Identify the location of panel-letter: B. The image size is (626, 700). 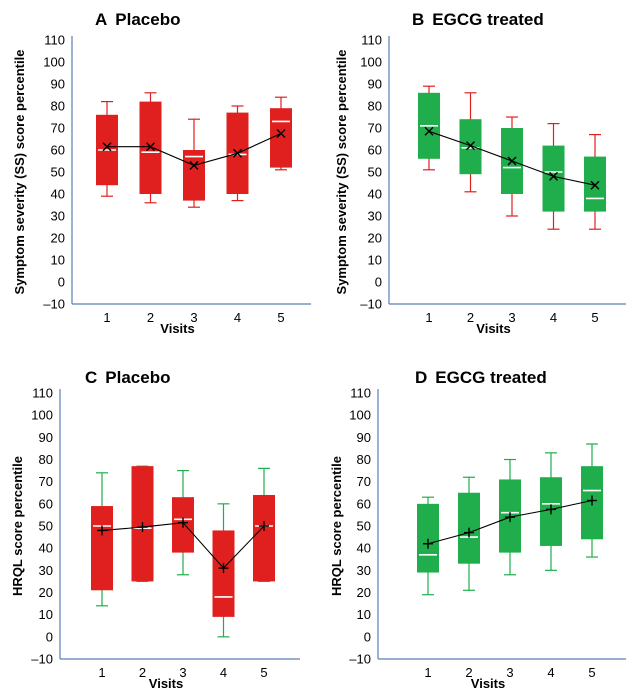
(418, 19).